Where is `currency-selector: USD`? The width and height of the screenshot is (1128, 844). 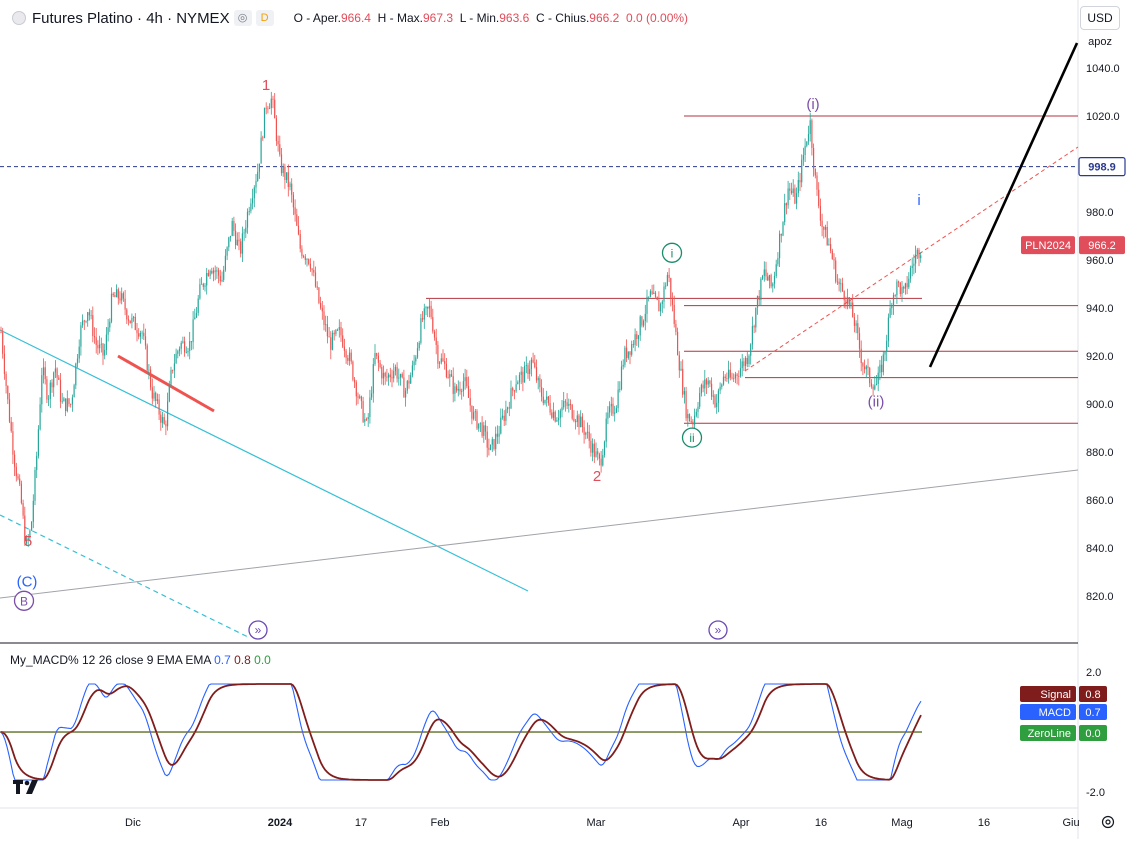 currency-selector: USD is located at coordinates (1100, 18).